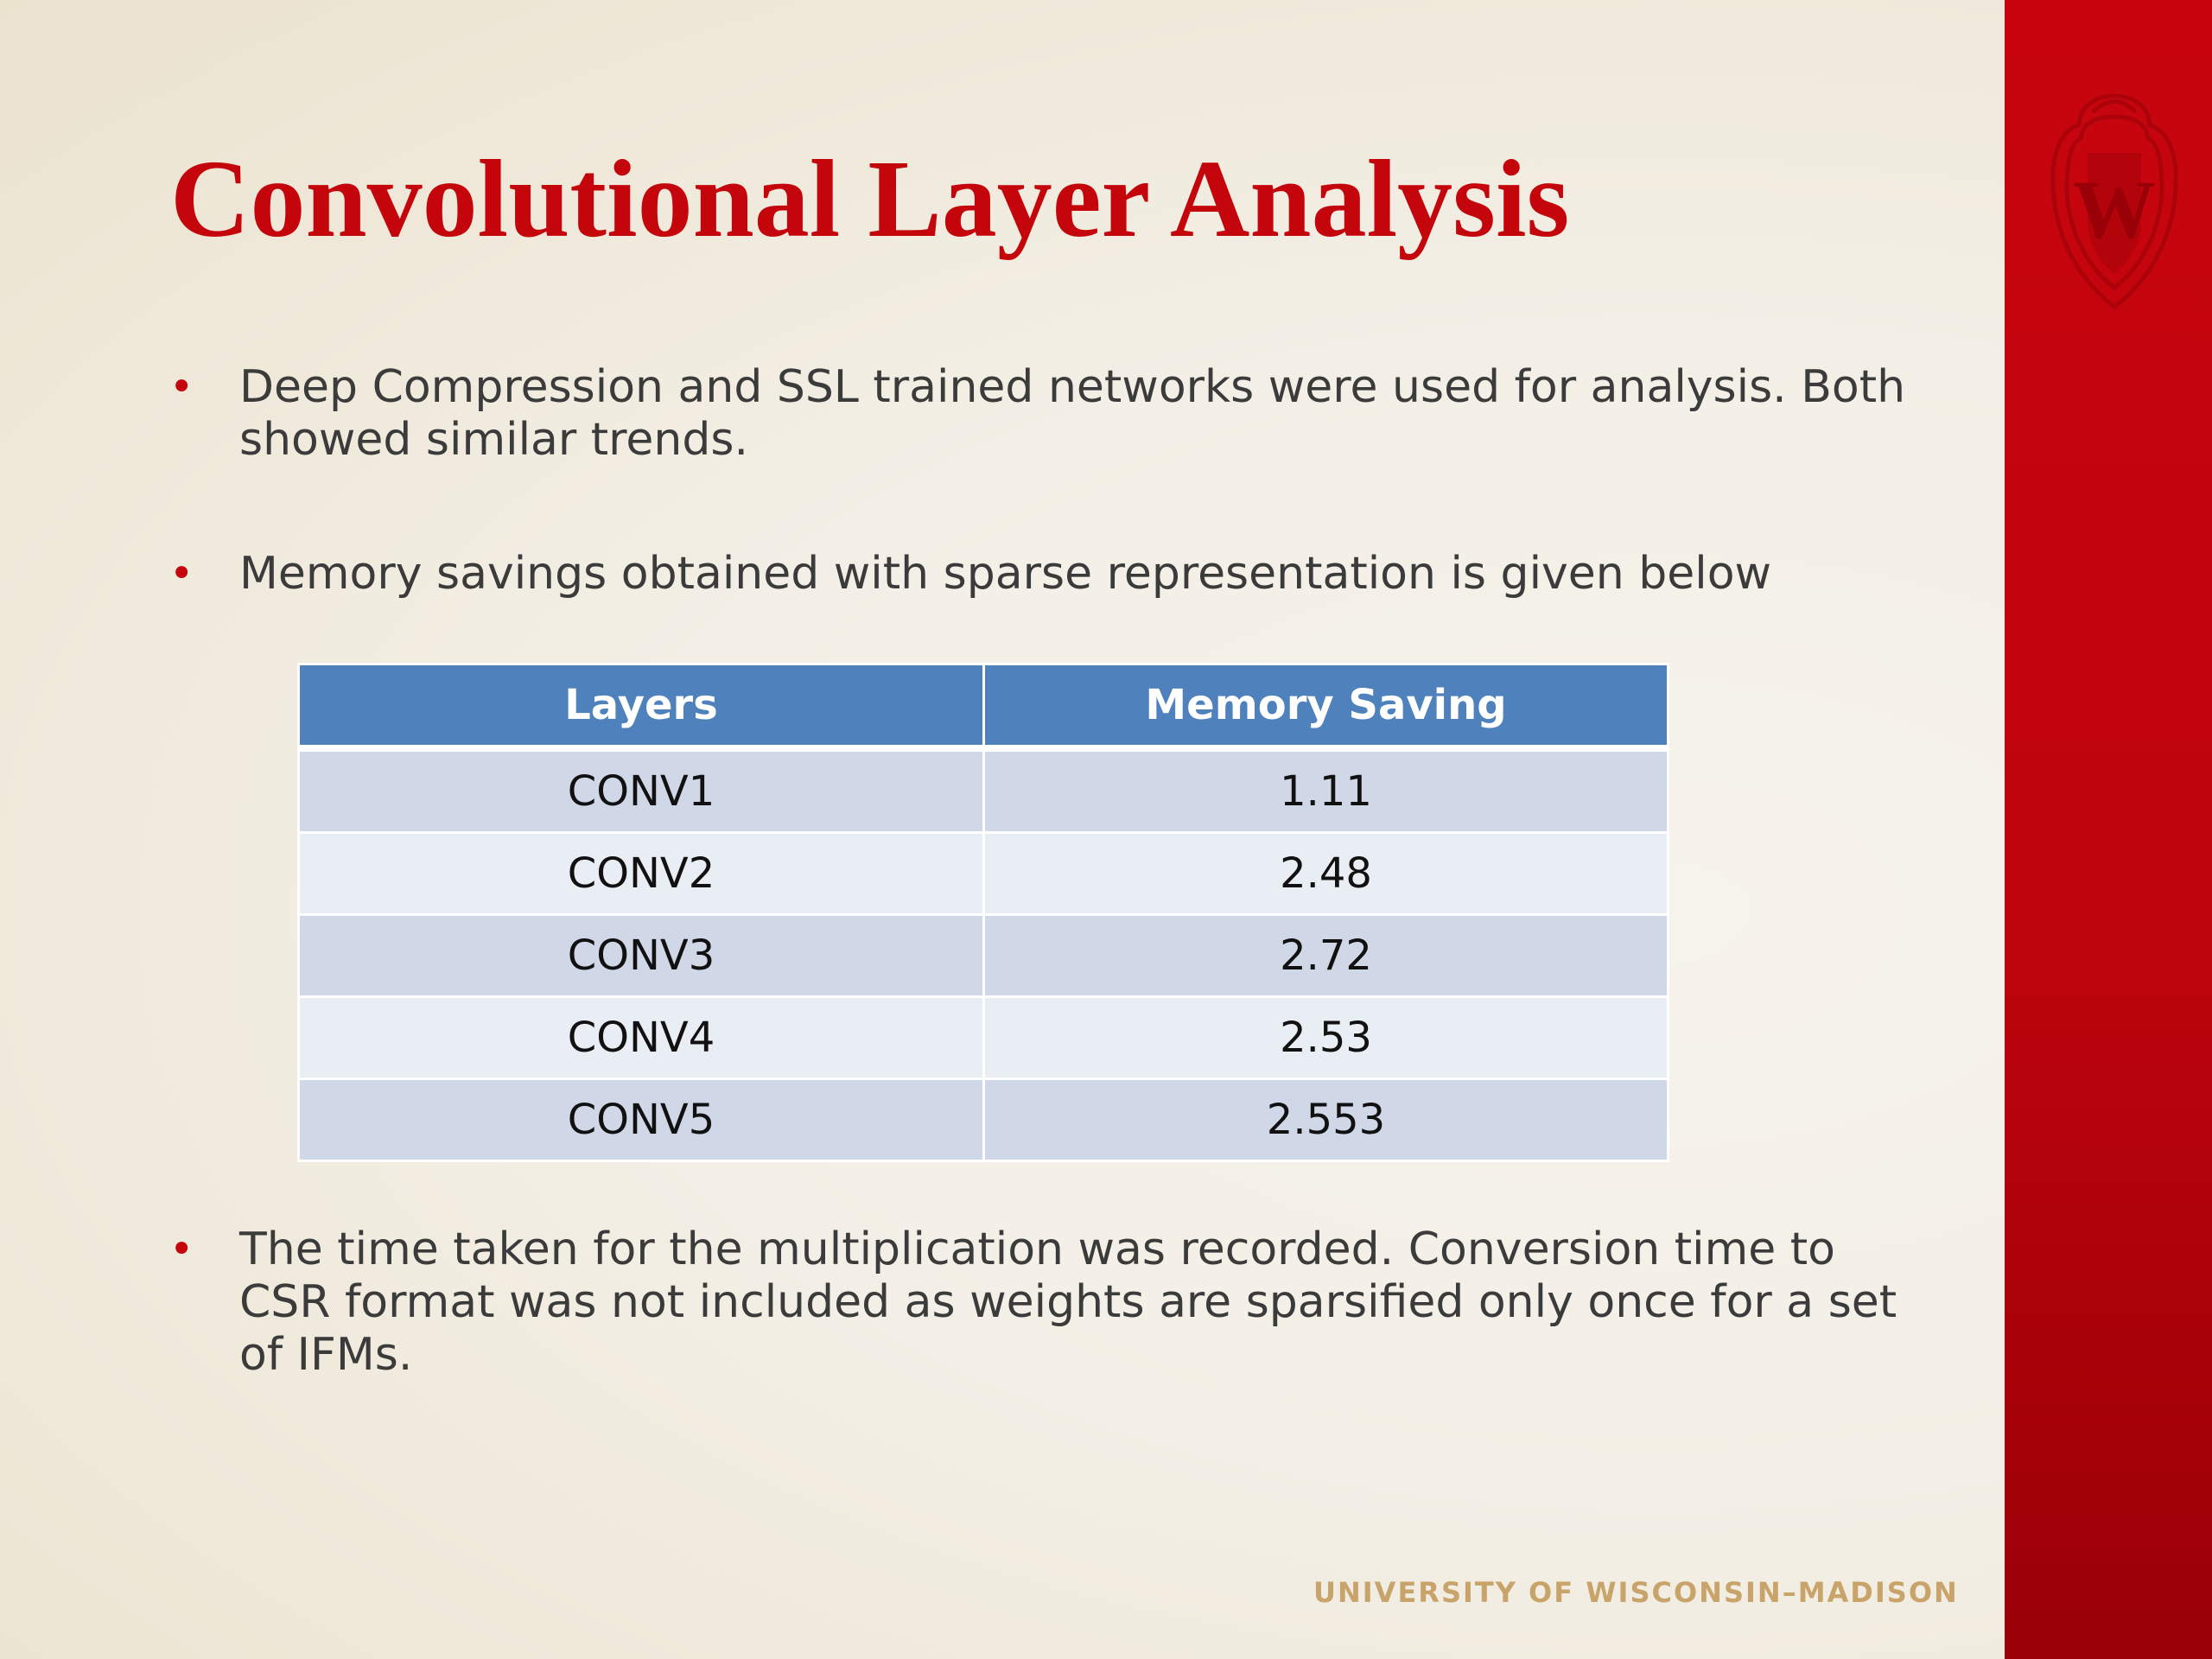 The width and height of the screenshot is (2212, 1659). I want to click on table-row: CONV1 1.11, so click(983, 790).